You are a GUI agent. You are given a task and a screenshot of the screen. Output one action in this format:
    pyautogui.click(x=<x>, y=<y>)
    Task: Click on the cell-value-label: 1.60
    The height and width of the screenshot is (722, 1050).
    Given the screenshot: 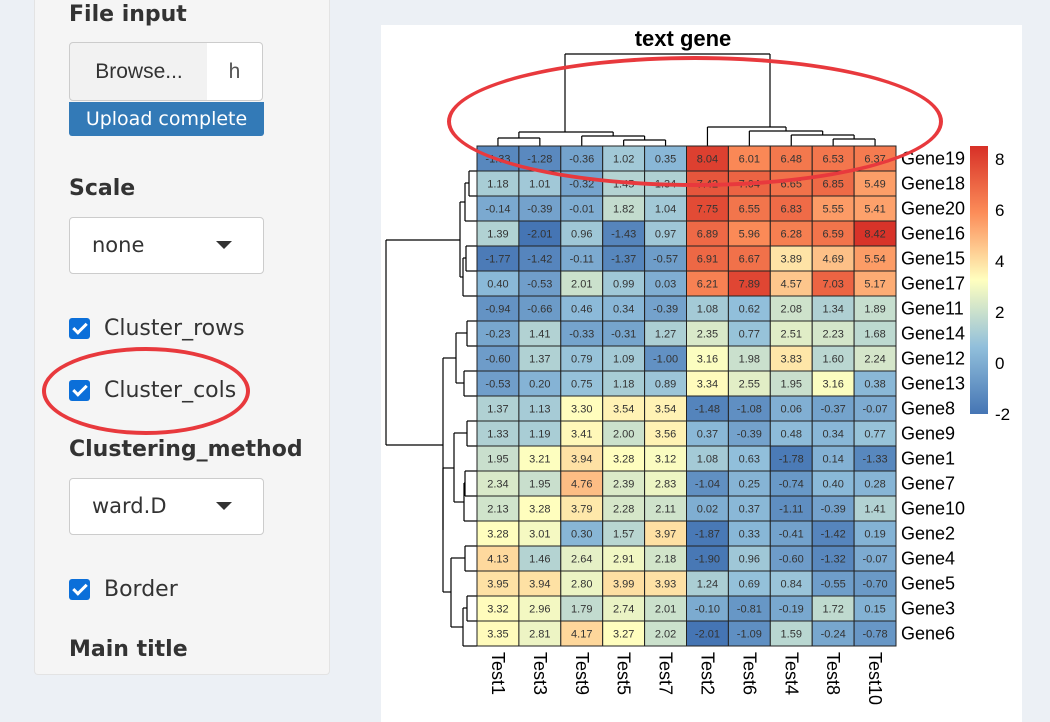 What is the action you would take?
    pyautogui.click(x=832, y=360)
    